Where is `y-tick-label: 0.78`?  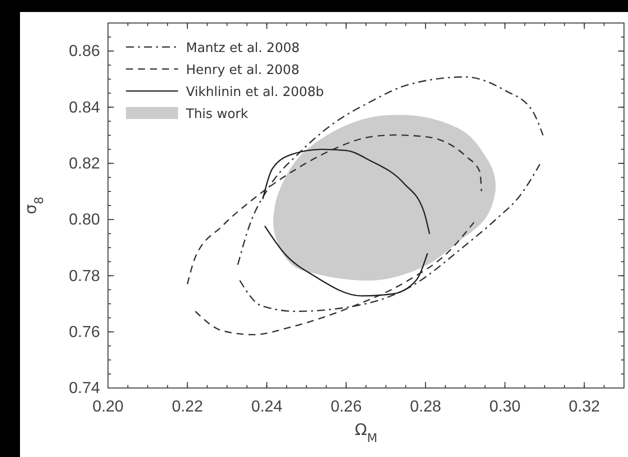 y-tick-label: 0.78 is located at coordinates (84, 276).